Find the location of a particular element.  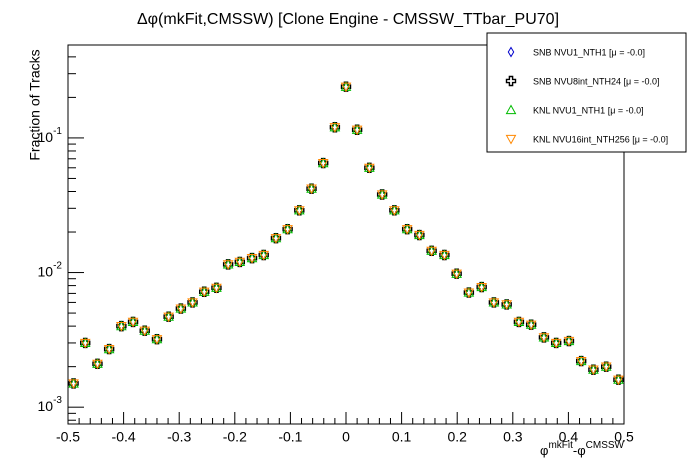

x-label-part: mkFit is located at coordinates (560, 445).